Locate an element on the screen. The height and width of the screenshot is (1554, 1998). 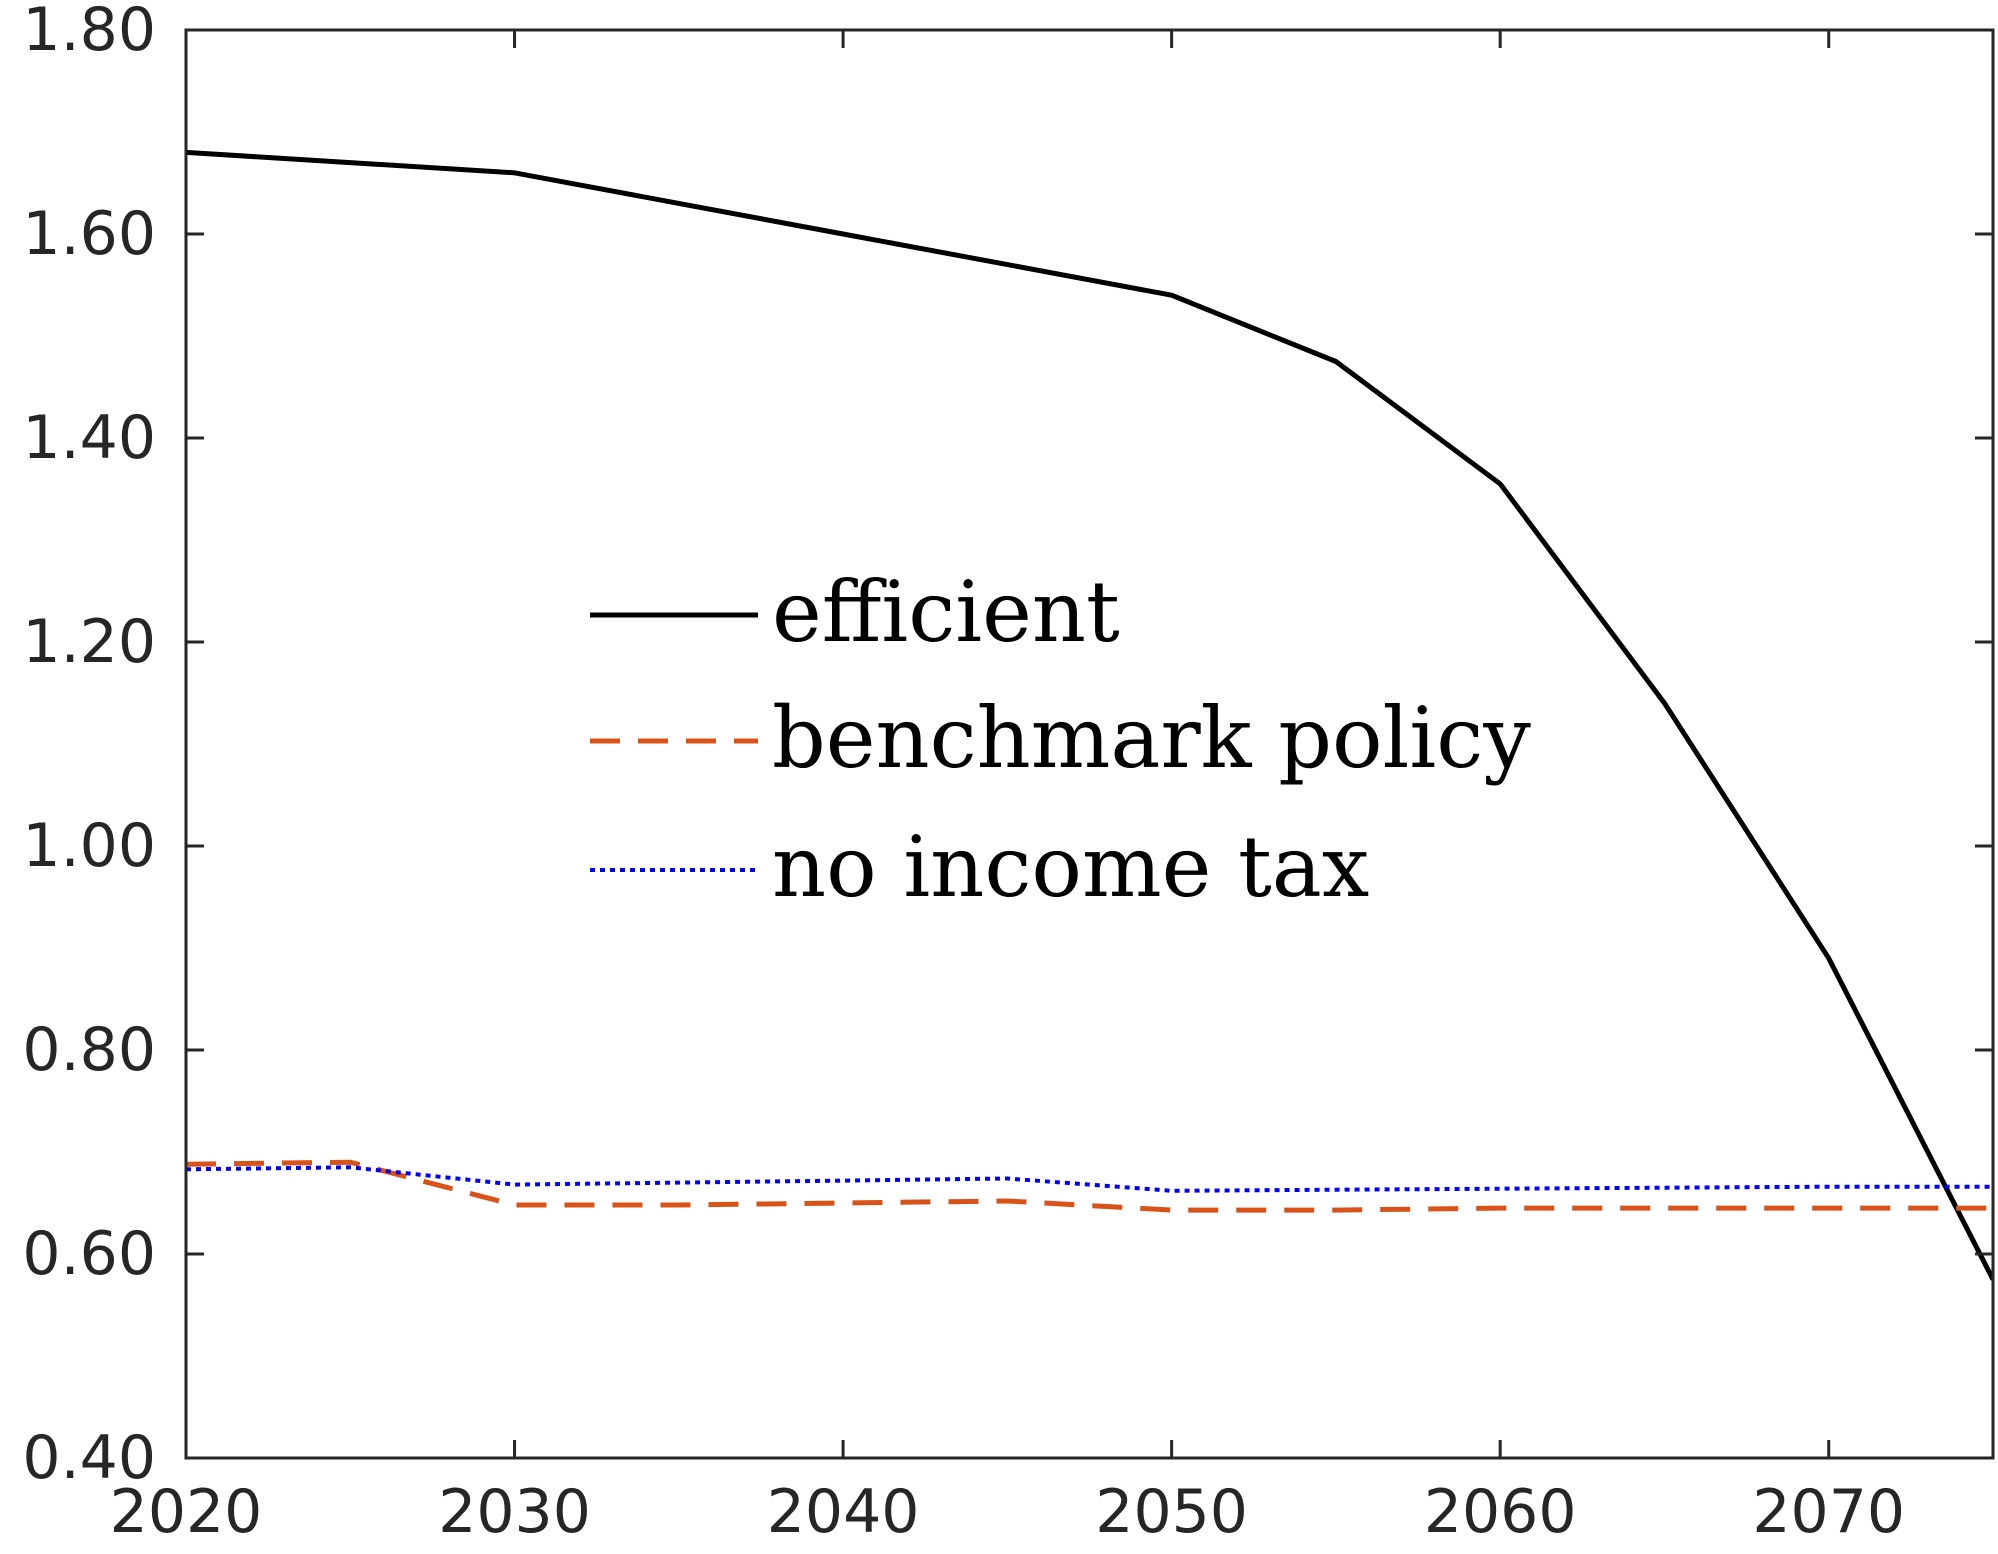
y-tick-label: 0.40 is located at coordinates (89, 1458).